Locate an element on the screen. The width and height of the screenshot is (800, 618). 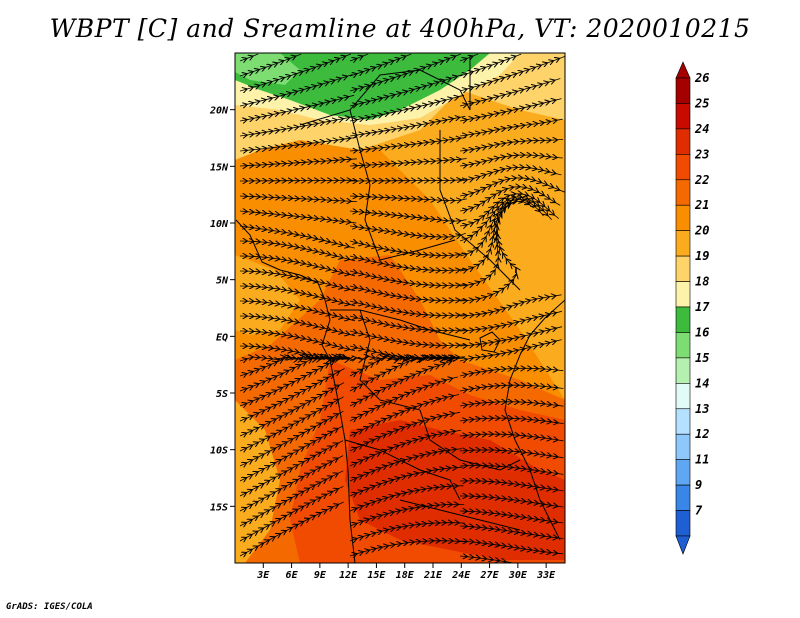
colorbar-label: 11 is located at coordinates (702, 460).